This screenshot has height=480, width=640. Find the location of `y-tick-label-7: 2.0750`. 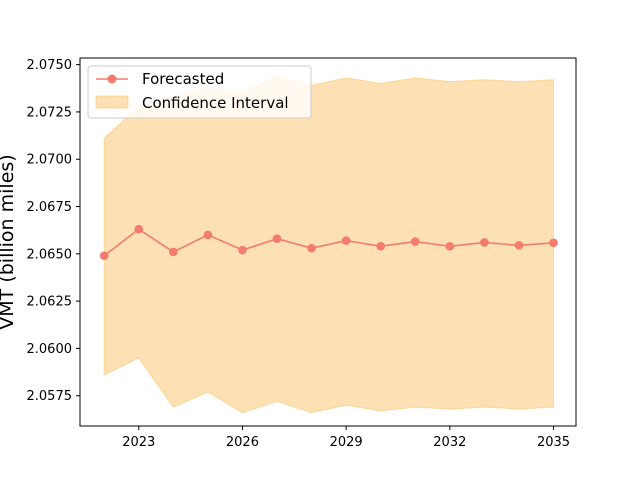

y-tick-label-7: 2.0750 is located at coordinates (50, 65).